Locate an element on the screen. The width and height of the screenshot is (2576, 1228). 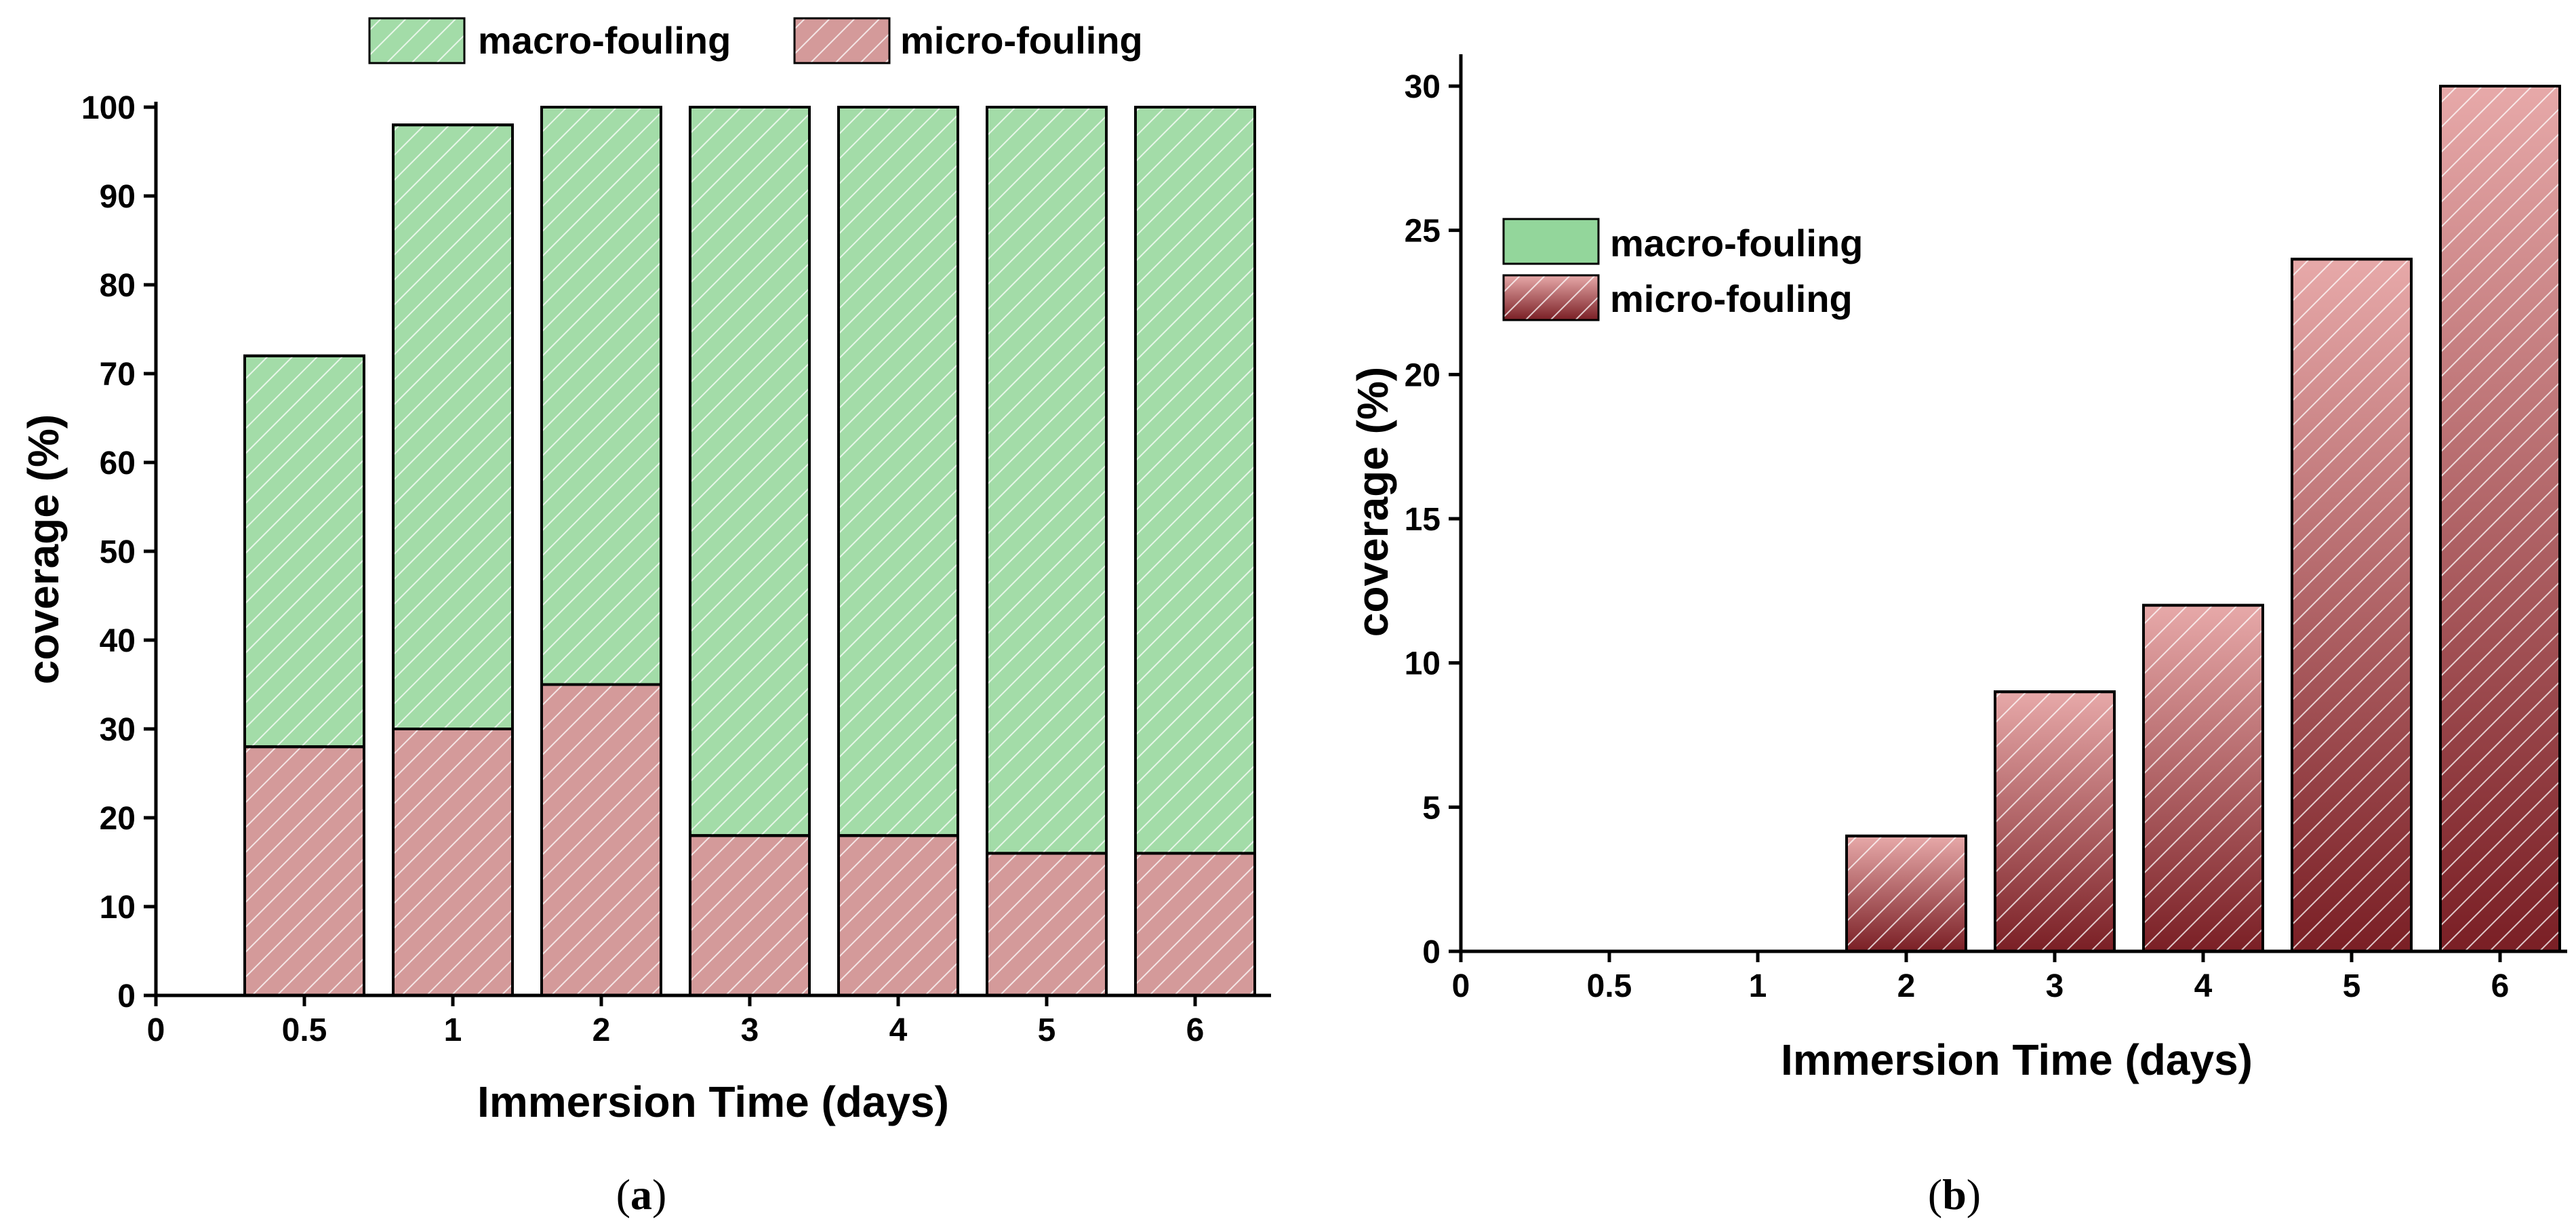
chart-a-x-axis-title: Immersion Time (days) is located at coordinates (713, 1101).